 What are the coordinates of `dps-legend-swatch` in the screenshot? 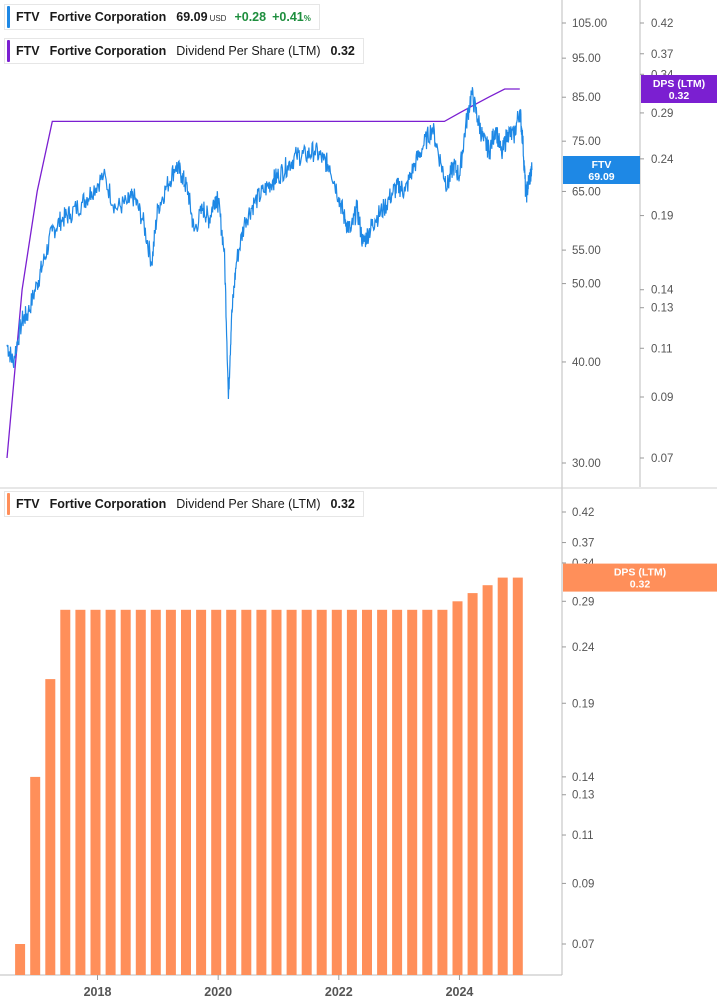 It's located at (8, 51).